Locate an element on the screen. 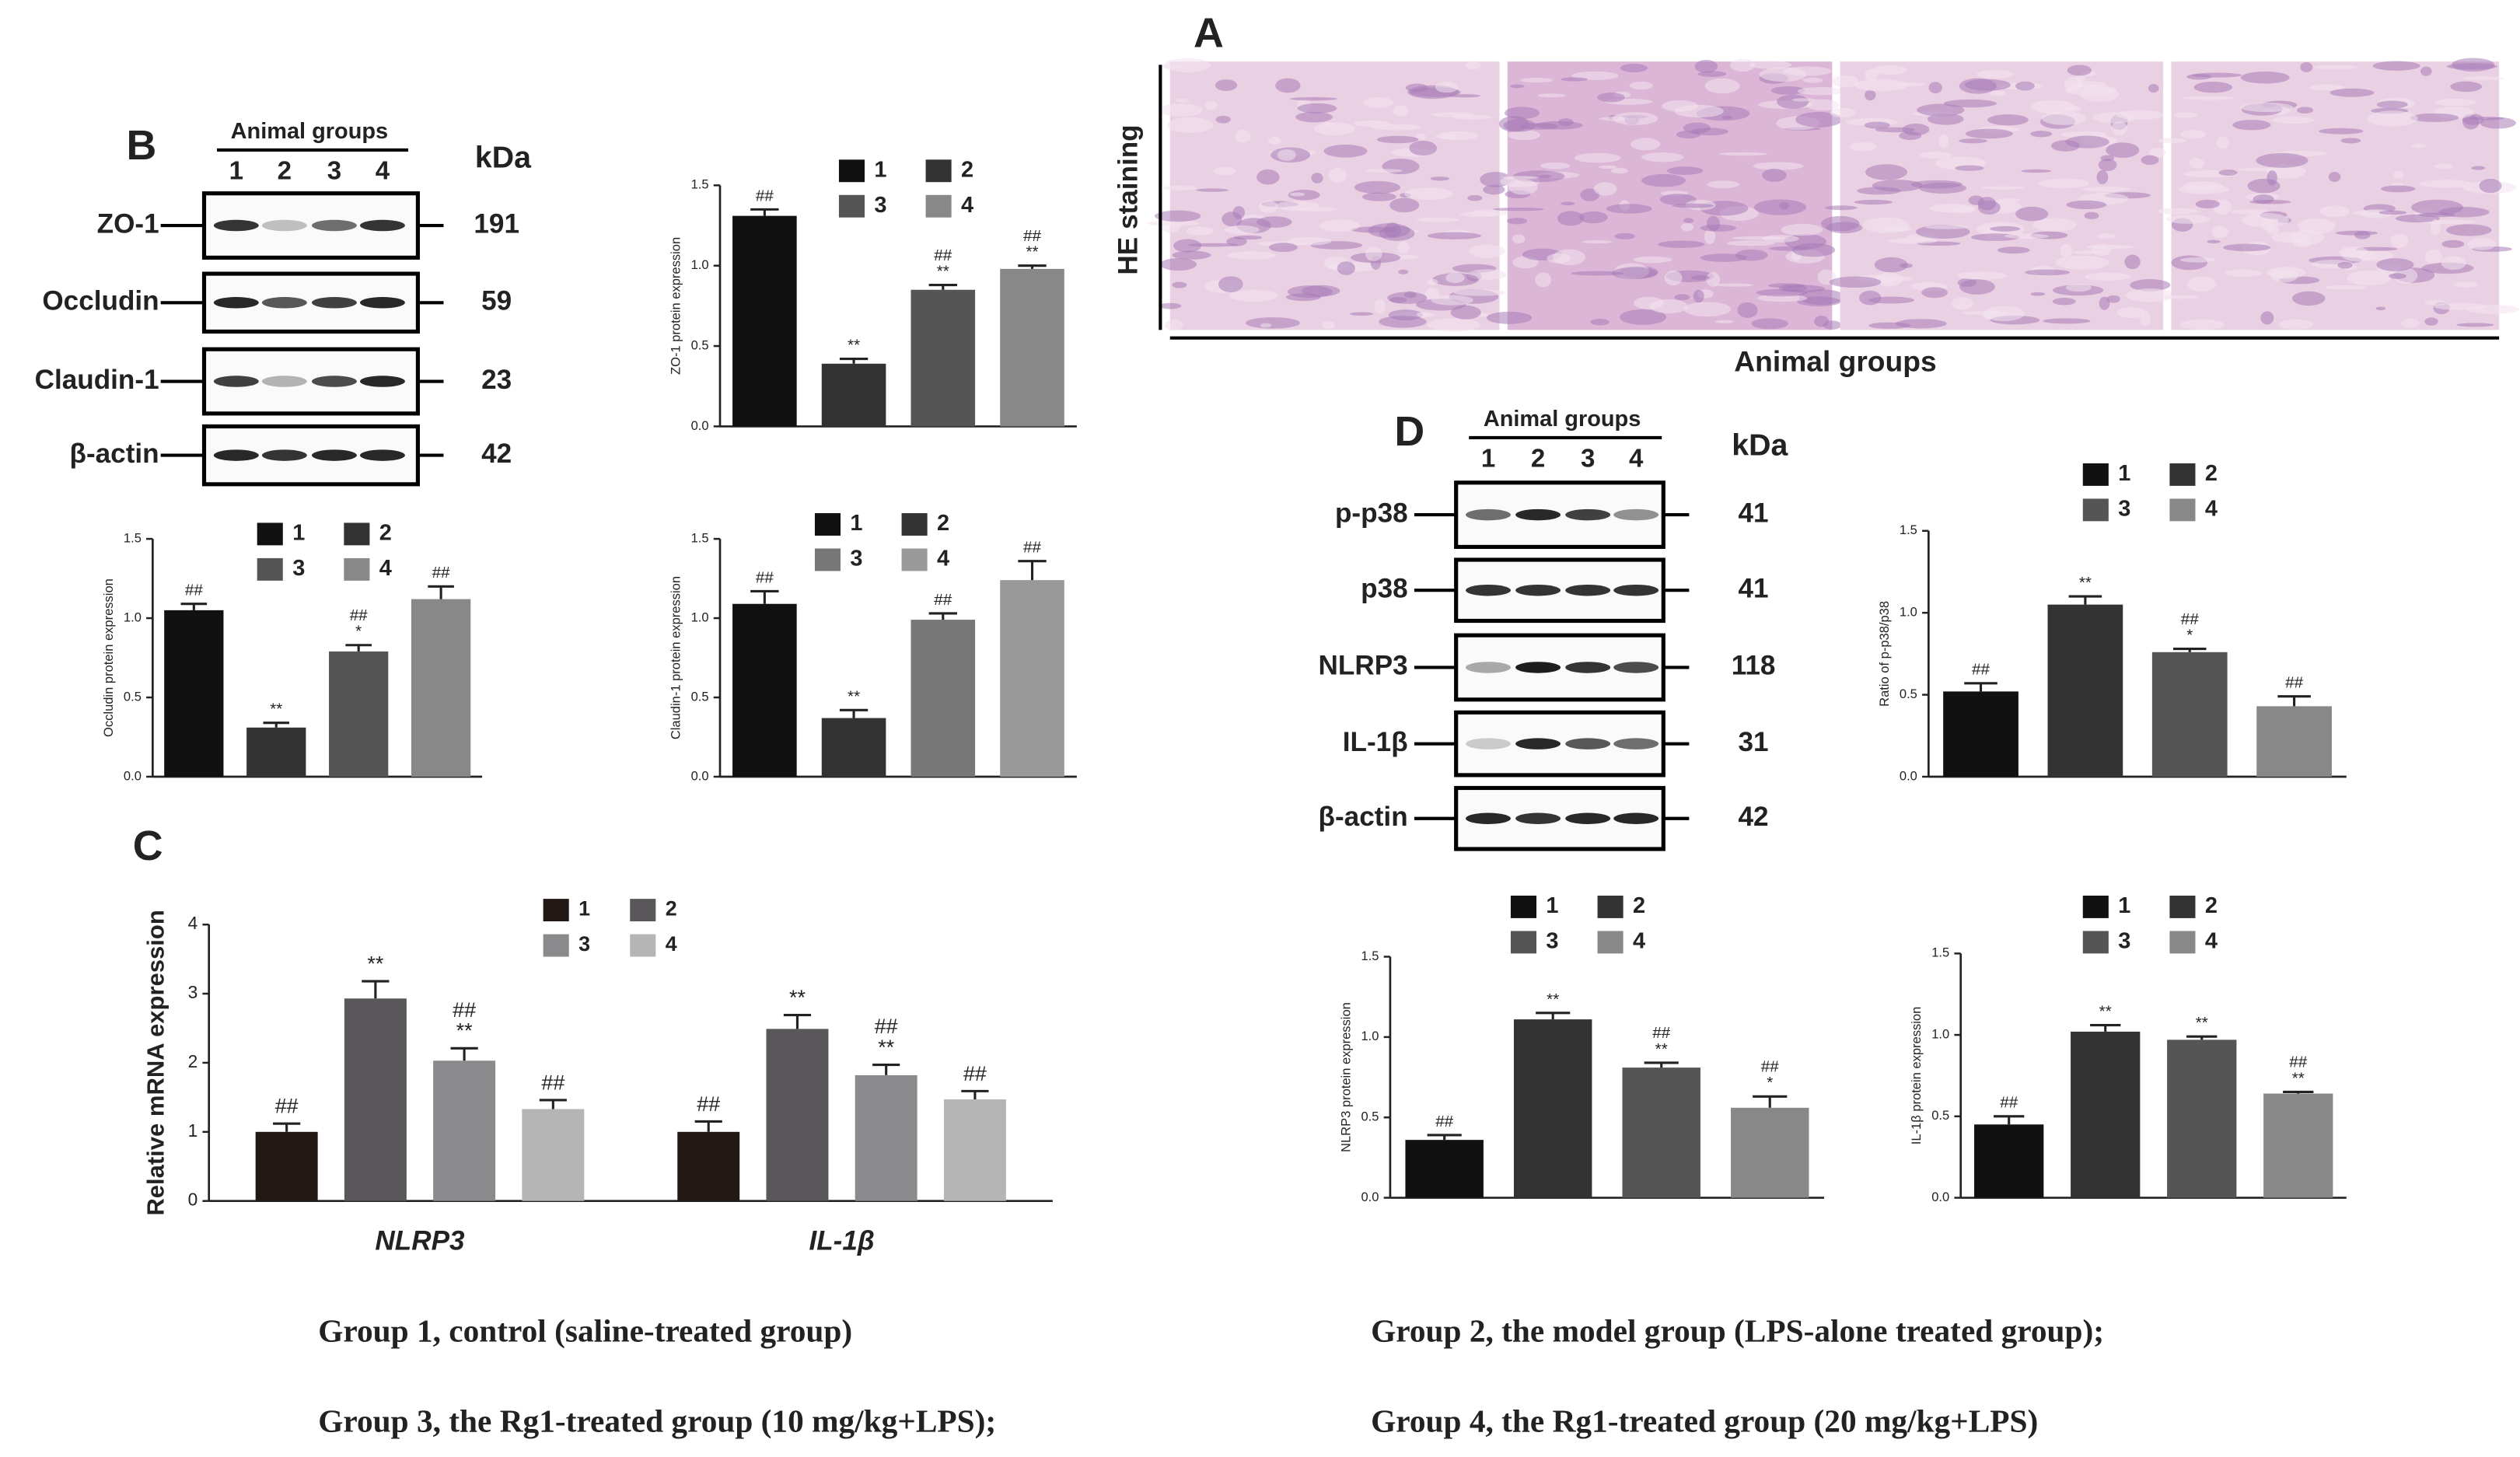 The height and width of the screenshot is (1457, 2520). panel-label: A is located at coordinates (1209, 32).